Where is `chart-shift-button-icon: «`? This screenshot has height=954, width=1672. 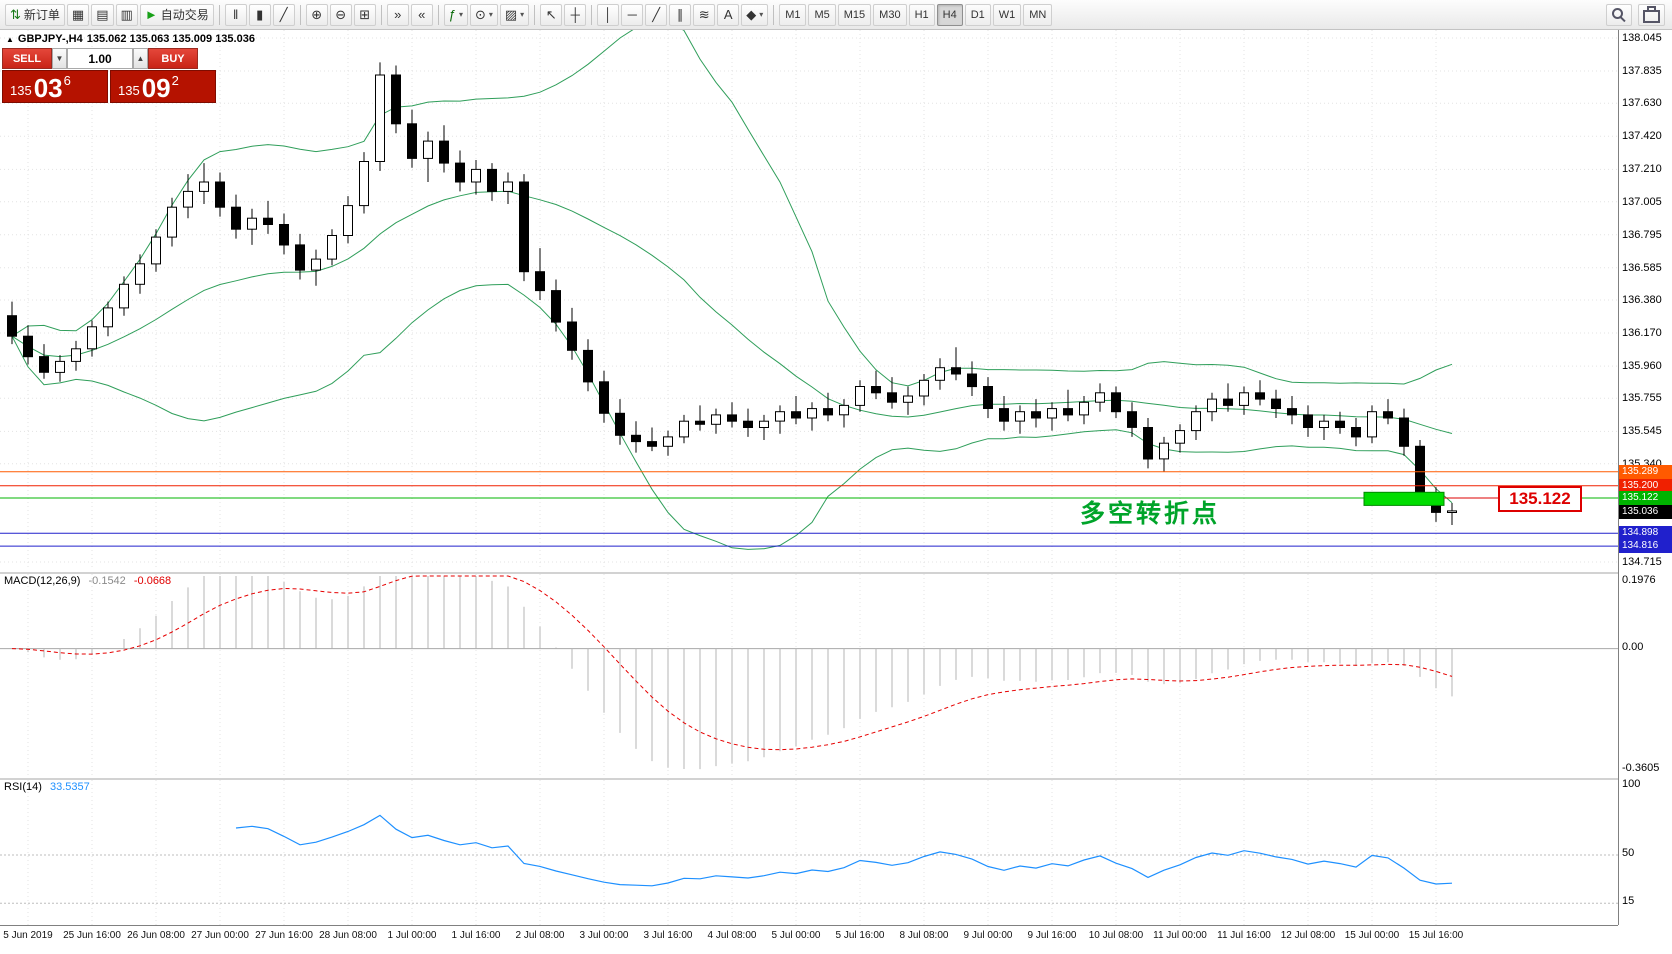
chart-shift-button-icon: « is located at coordinates (422, 14).